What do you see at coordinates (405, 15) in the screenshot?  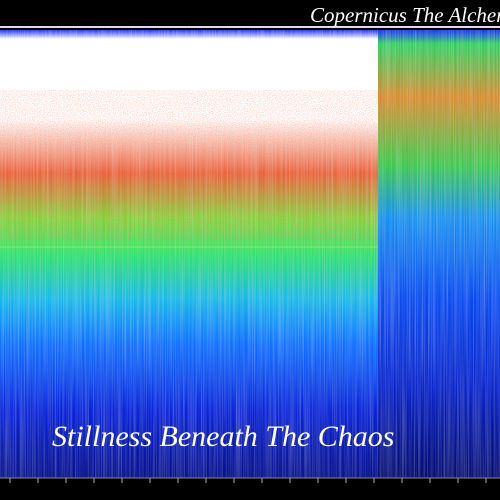 I see `artist-name: Copernicus The Alchemist` at bounding box center [405, 15].